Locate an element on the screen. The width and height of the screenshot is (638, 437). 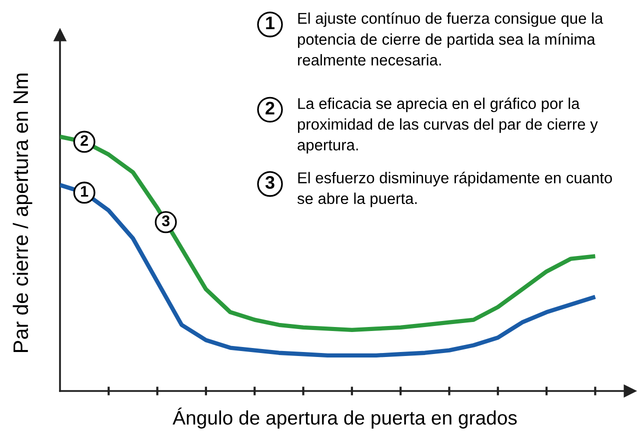
annotation: La eficacia se aprecia en el gráfico por la proximidad de las curvas del par de cierre y apertura. is located at coordinates (448, 125).